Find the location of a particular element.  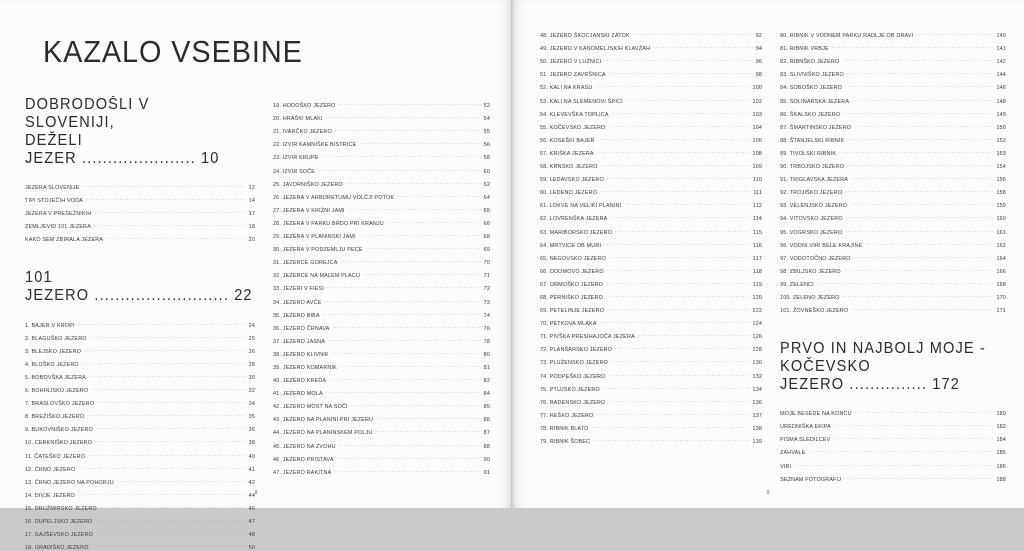

toc-entry: 88. ŠTANJELSKI RIBNIK 152 is located at coordinates (893, 137).